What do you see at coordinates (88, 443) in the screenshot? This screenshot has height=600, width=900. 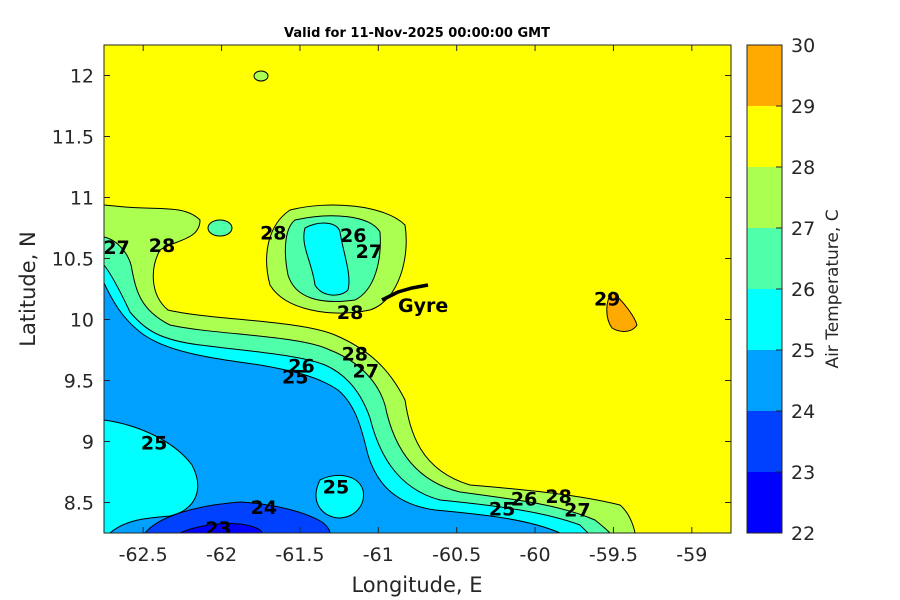 I see `y-tick-label: 9` at bounding box center [88, 443].